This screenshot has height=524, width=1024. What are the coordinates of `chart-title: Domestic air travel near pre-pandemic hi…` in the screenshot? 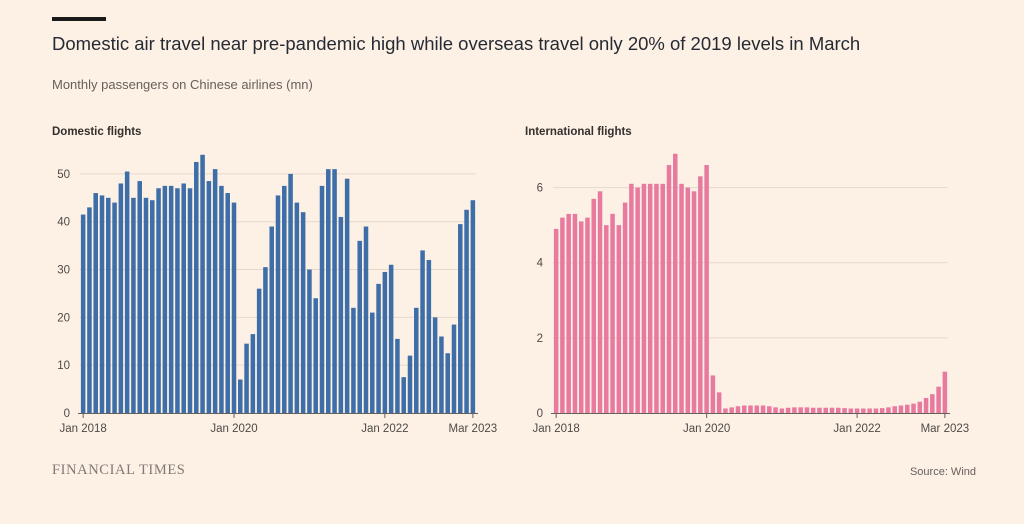 It's located at (456, 43).